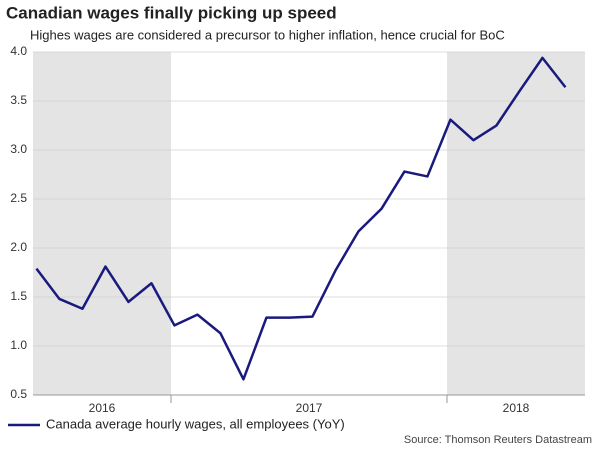  I want to click on y-tick-label: 4.0, so click(18, 51).